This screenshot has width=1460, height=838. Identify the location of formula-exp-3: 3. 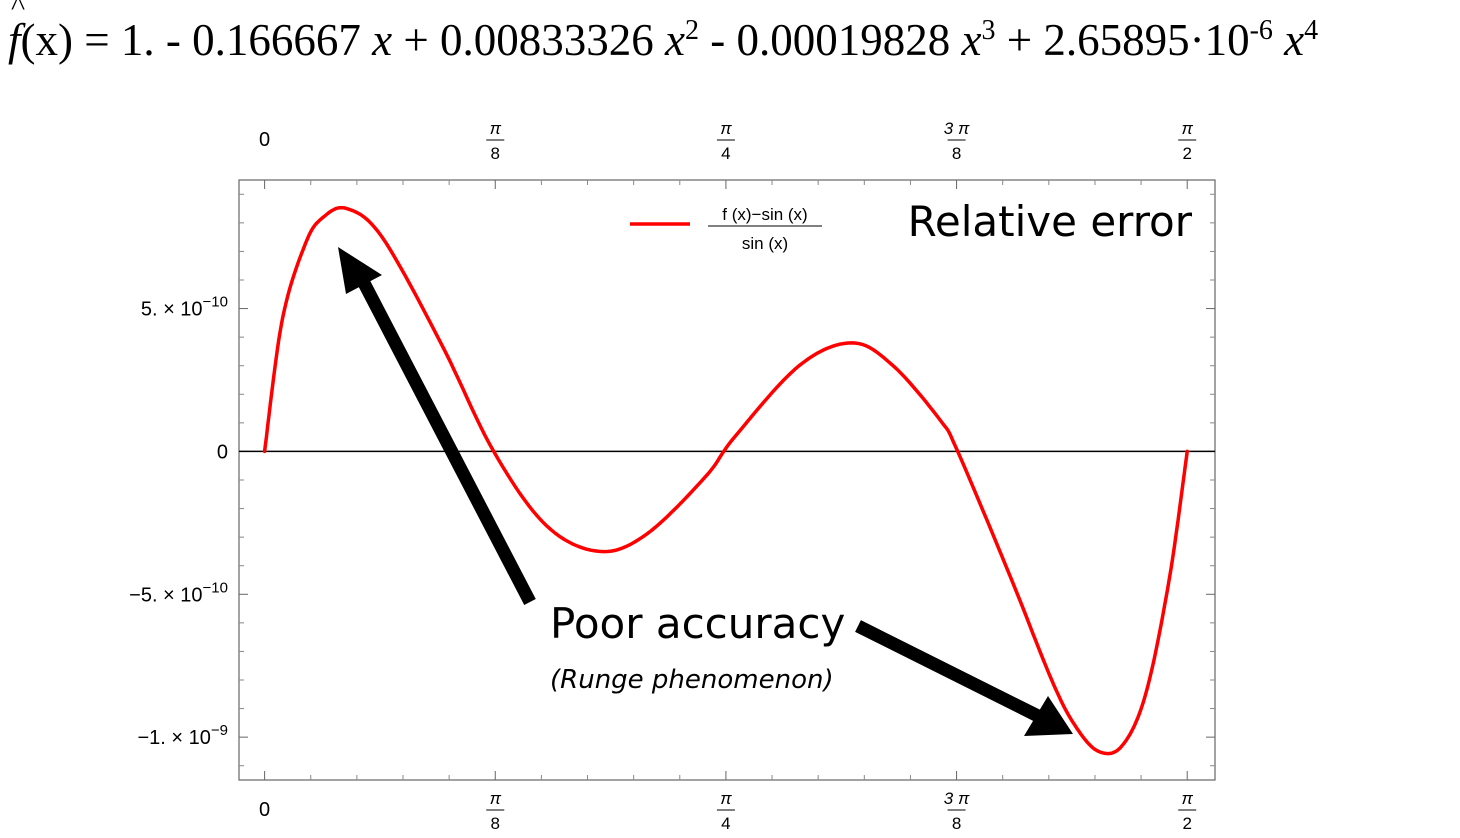
(988, 30).